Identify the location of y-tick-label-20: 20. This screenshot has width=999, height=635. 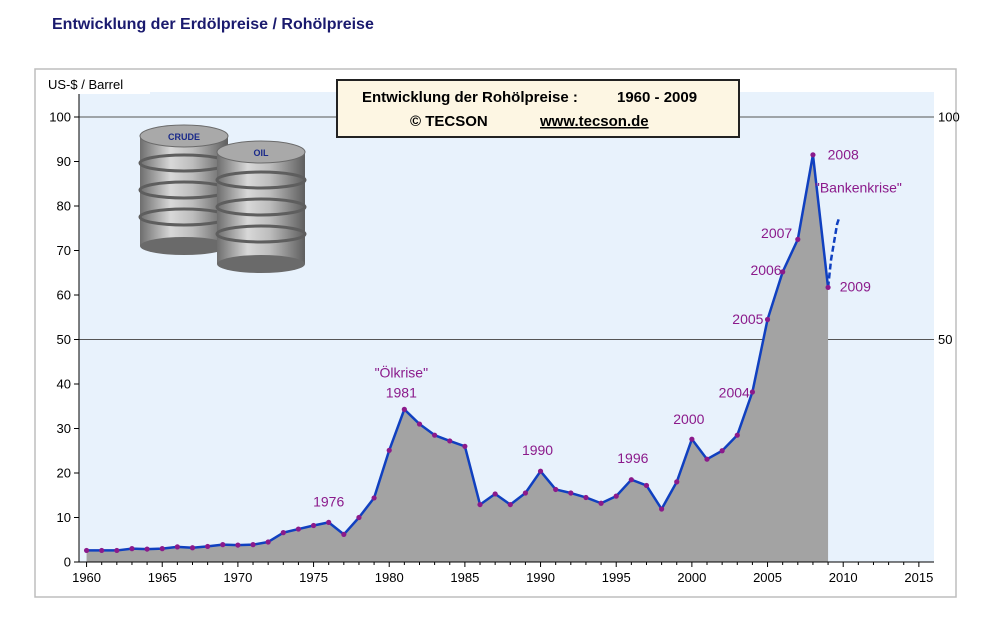
(64, 473).